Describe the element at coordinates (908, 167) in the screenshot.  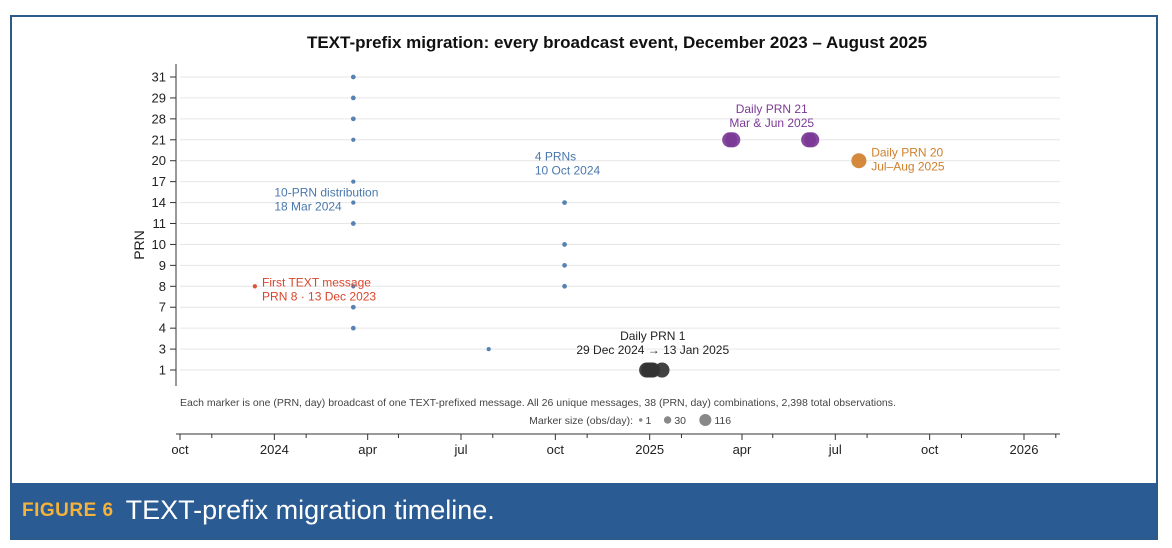
I see `annotation-prn20: Jul–Aug 2025` at that location.